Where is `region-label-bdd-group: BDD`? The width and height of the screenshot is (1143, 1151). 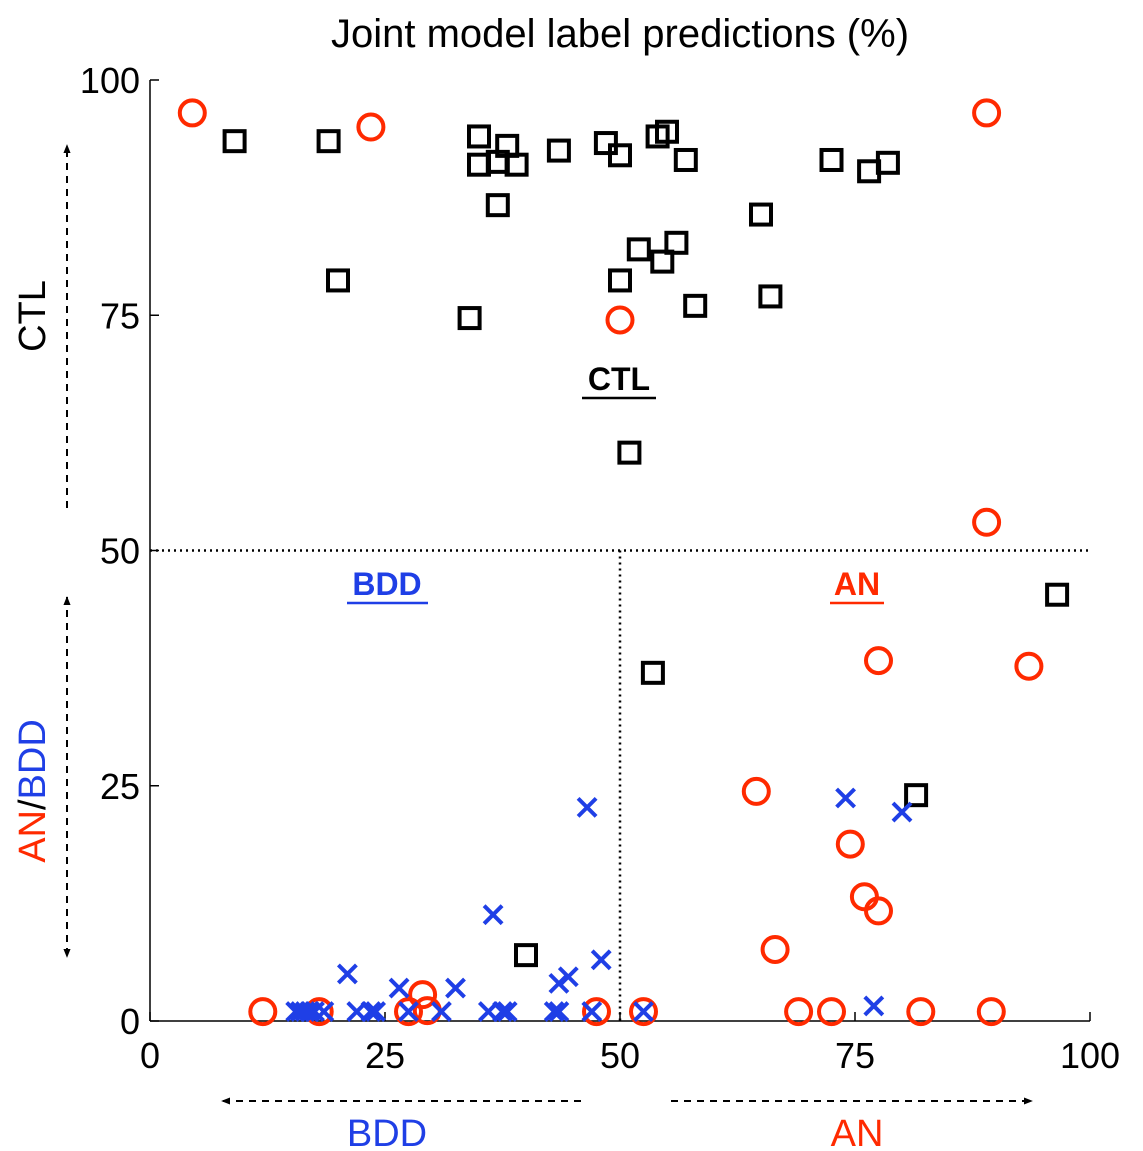
region-label-bdd-group: BDD is located at coordinates (387, 585).